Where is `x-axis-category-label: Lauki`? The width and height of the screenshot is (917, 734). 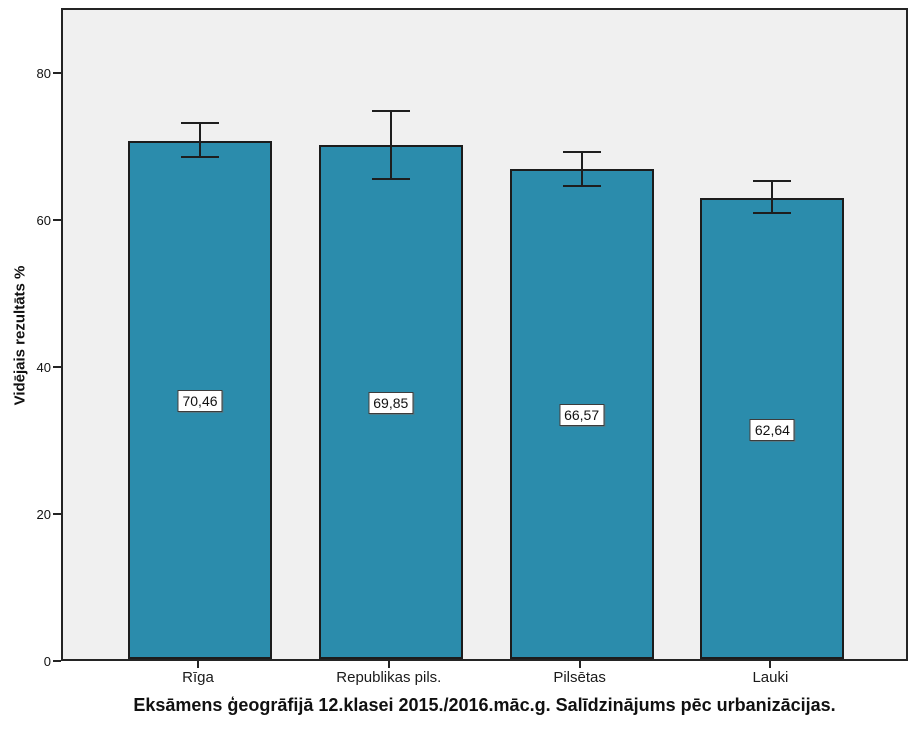 x-axis-category-label: Lauki is located at coordinates (770, 677).